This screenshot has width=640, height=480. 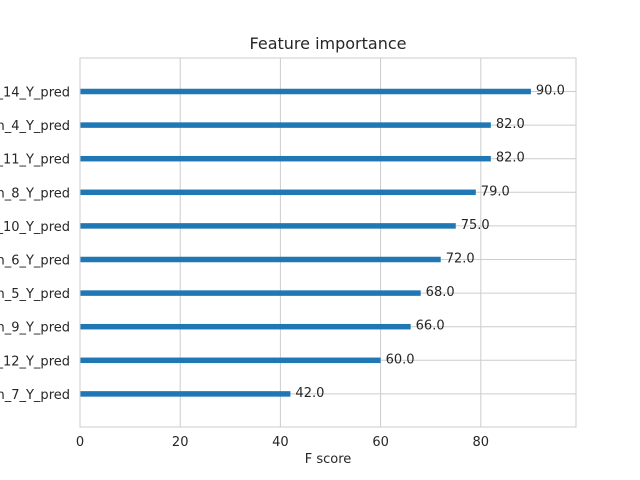 What do you see at coordinates (35, 294) in the screenshot?
I see `y-tick-label: n_5_Y_pred` at bounding box center [35, 294].